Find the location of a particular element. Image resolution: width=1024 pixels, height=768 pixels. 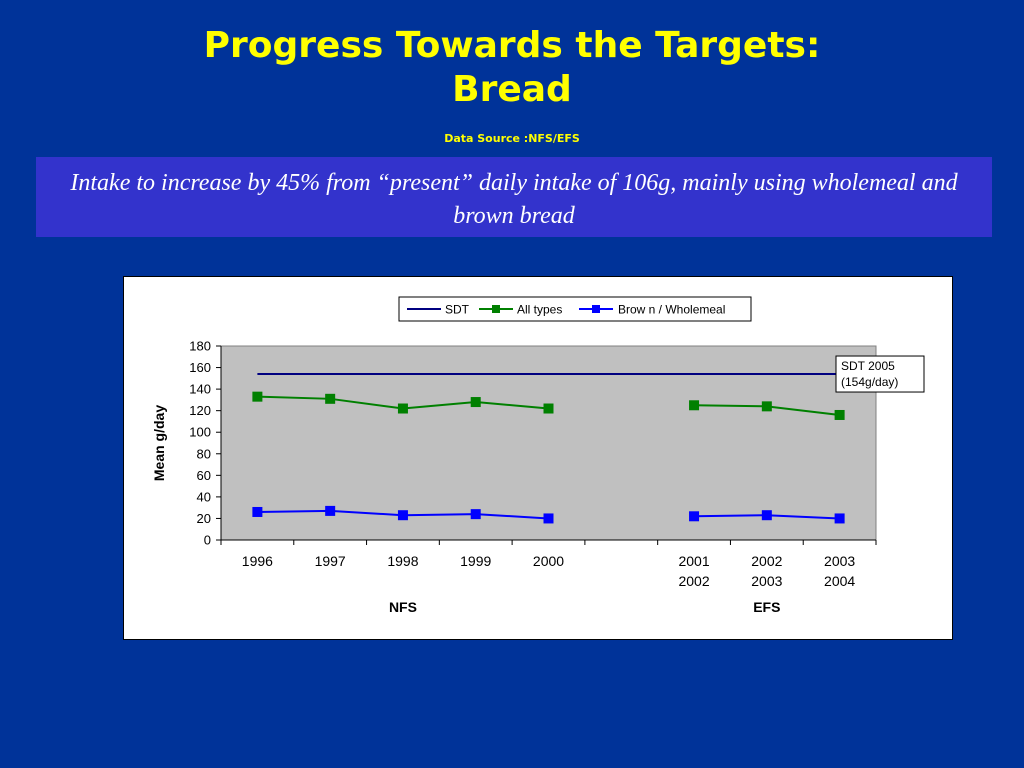

y-tick-label: 20 is located at coordinates (204, 518).